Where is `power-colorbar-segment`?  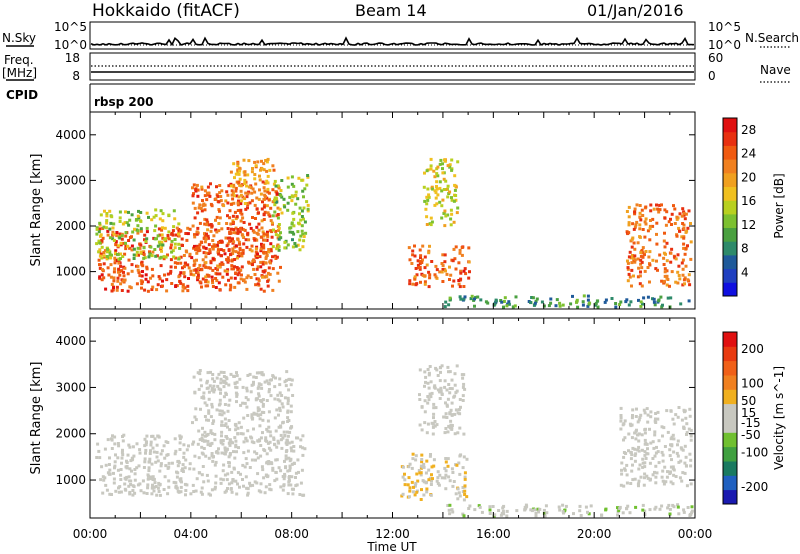
power-colorbar-segment is located at coordinates (730, 289).